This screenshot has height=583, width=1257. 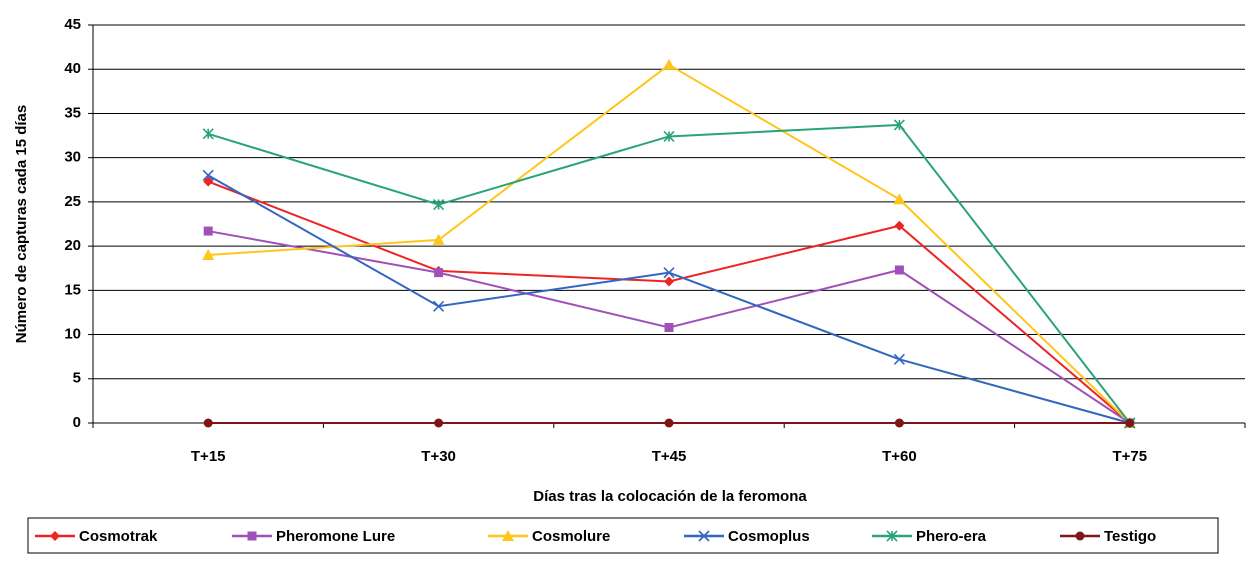 I want to click on x-tick-label: T+45, so click(x=669, y=456).